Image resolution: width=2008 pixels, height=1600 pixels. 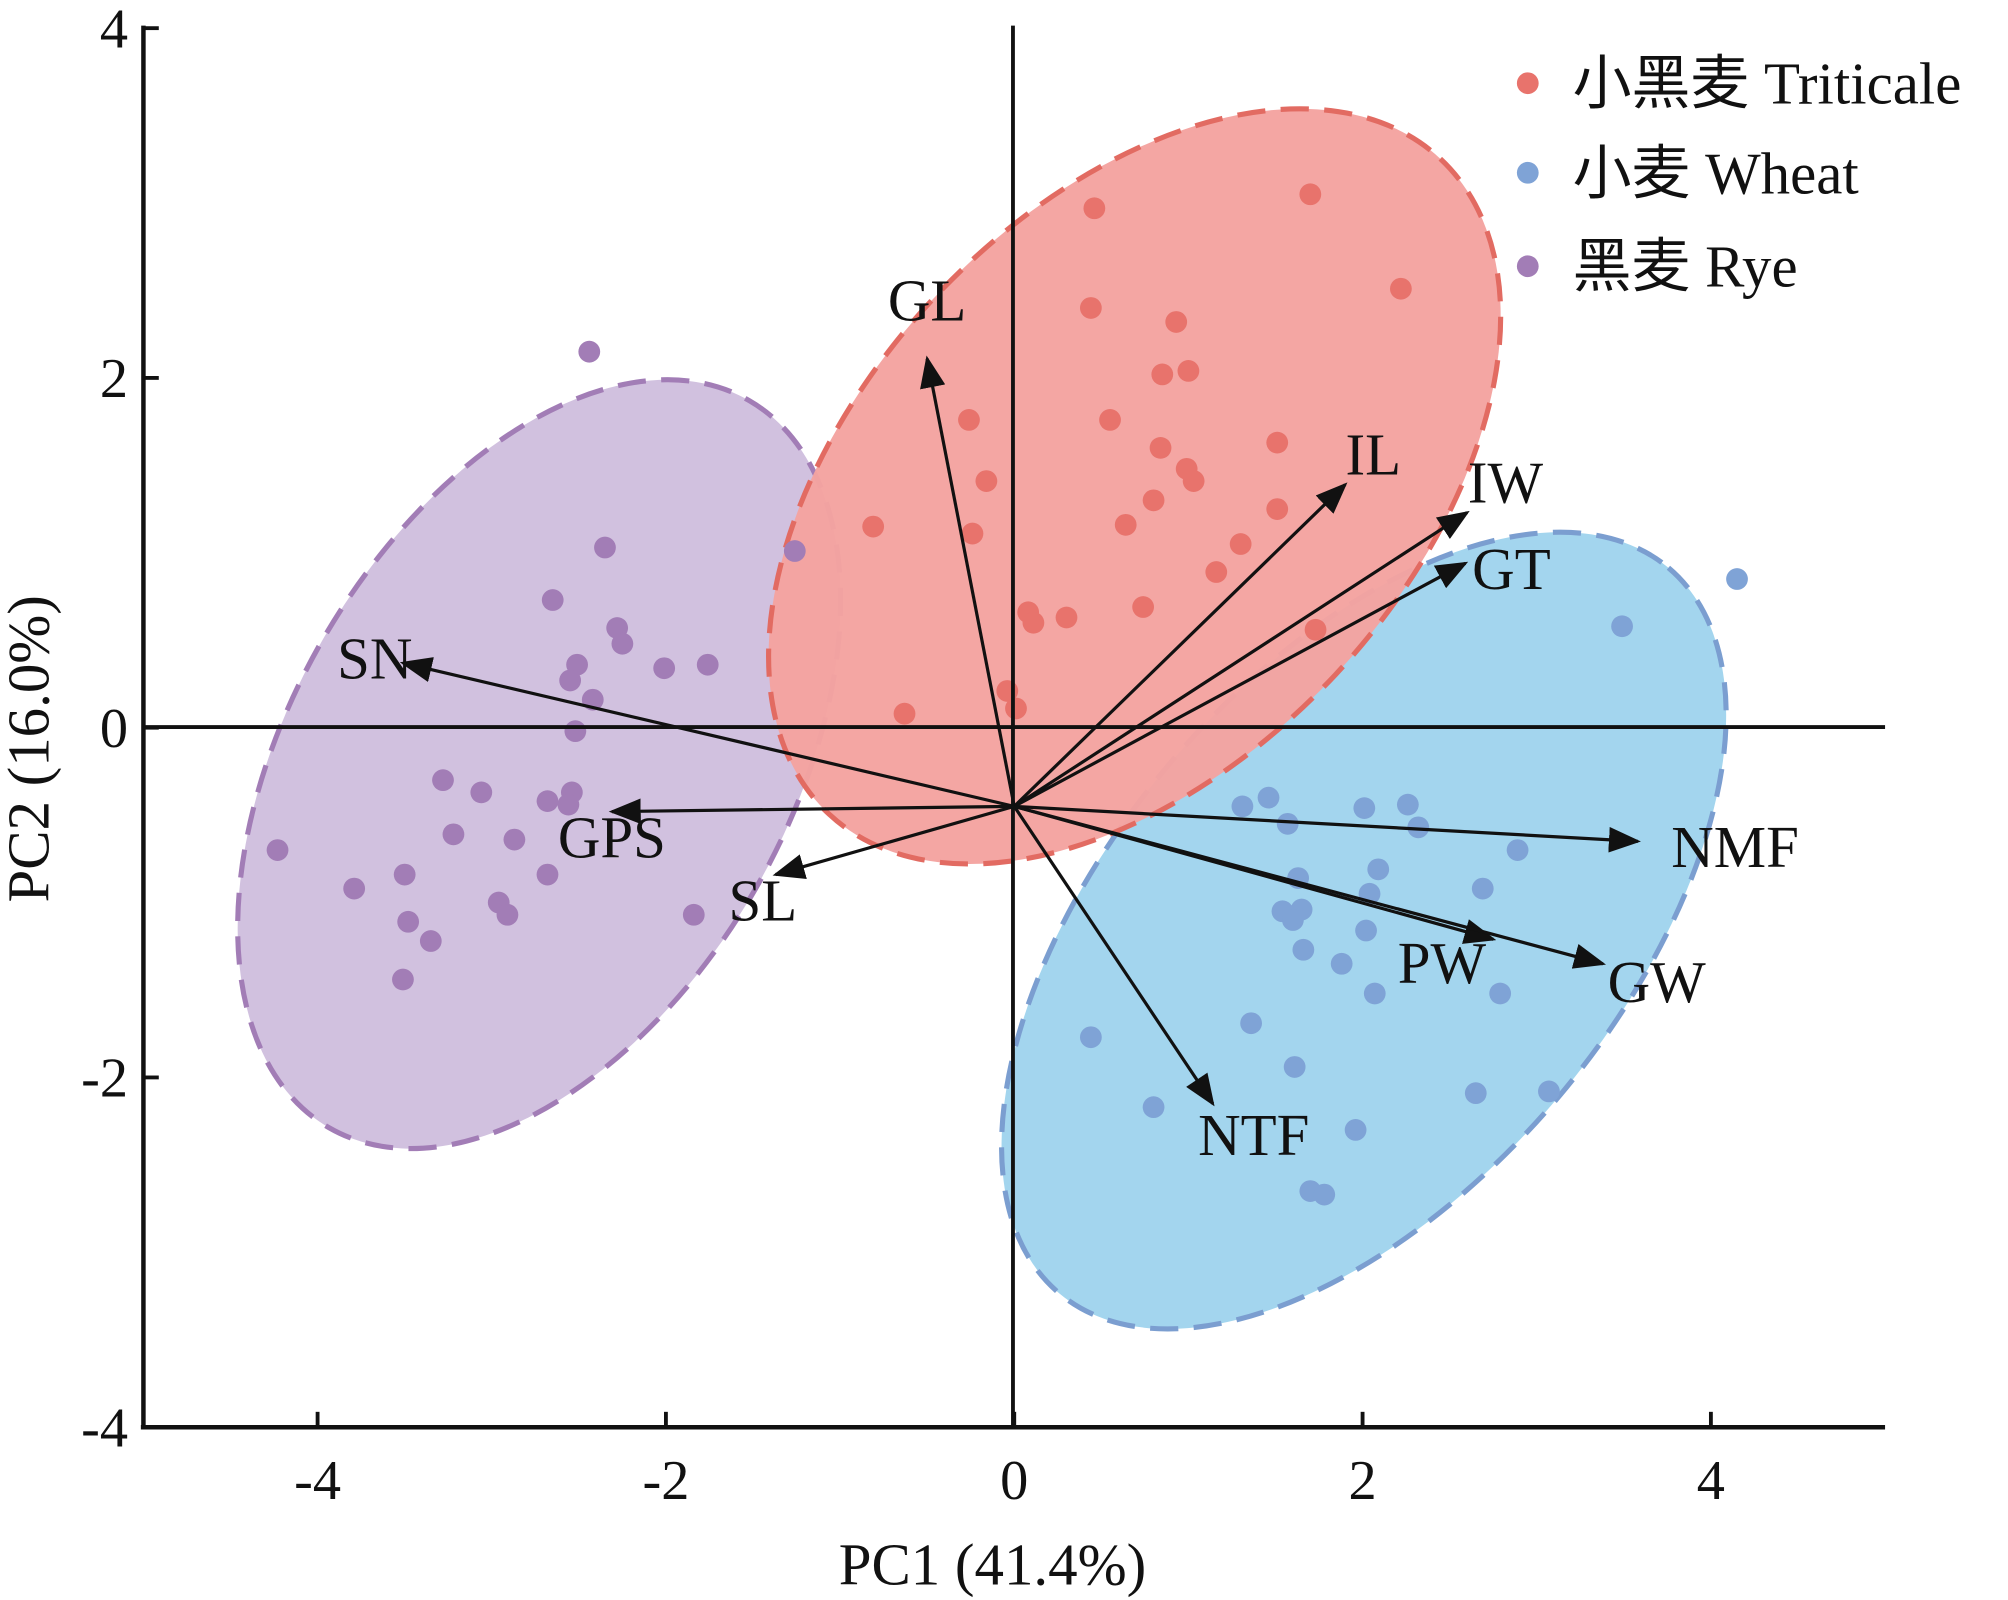 I want to click on loading-label-gps: GPS, so click(x=612, y=838).